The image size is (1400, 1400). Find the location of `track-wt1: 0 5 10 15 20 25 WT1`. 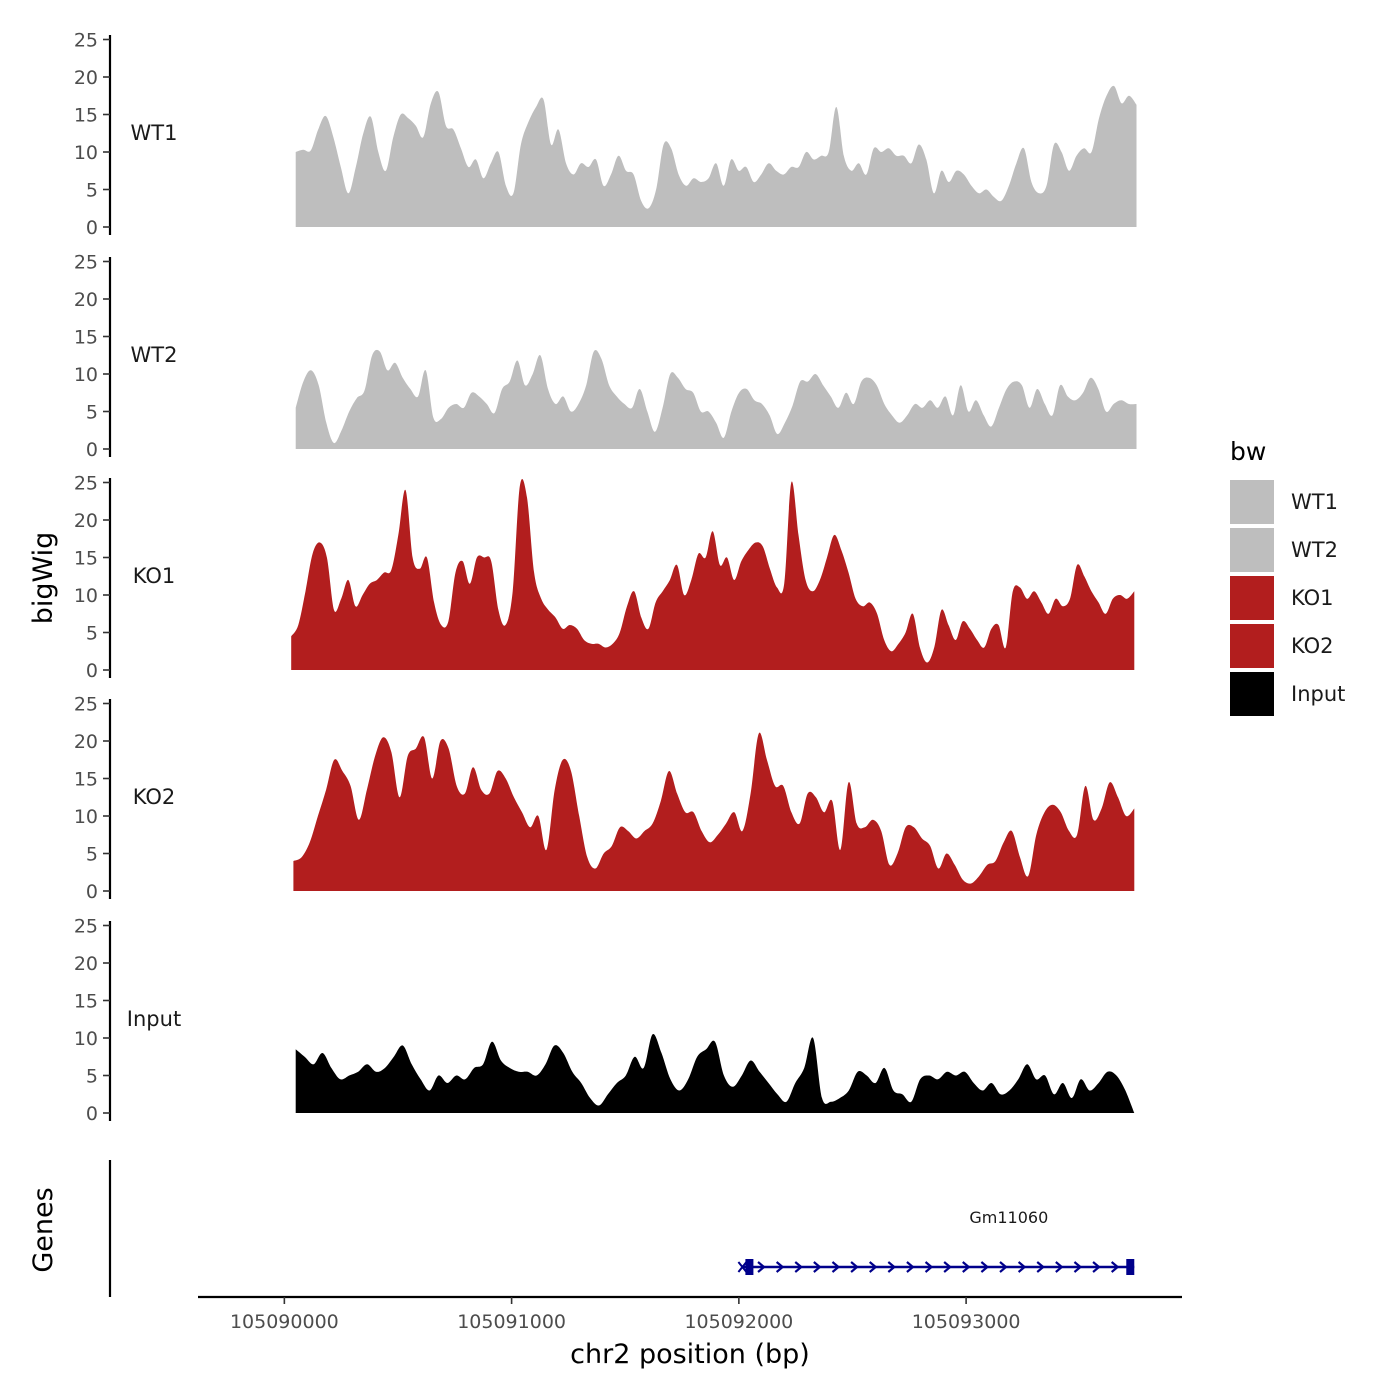

track-wt1: 0 5 10 15 20 25 WT1 is located at coordinates (605, 134).